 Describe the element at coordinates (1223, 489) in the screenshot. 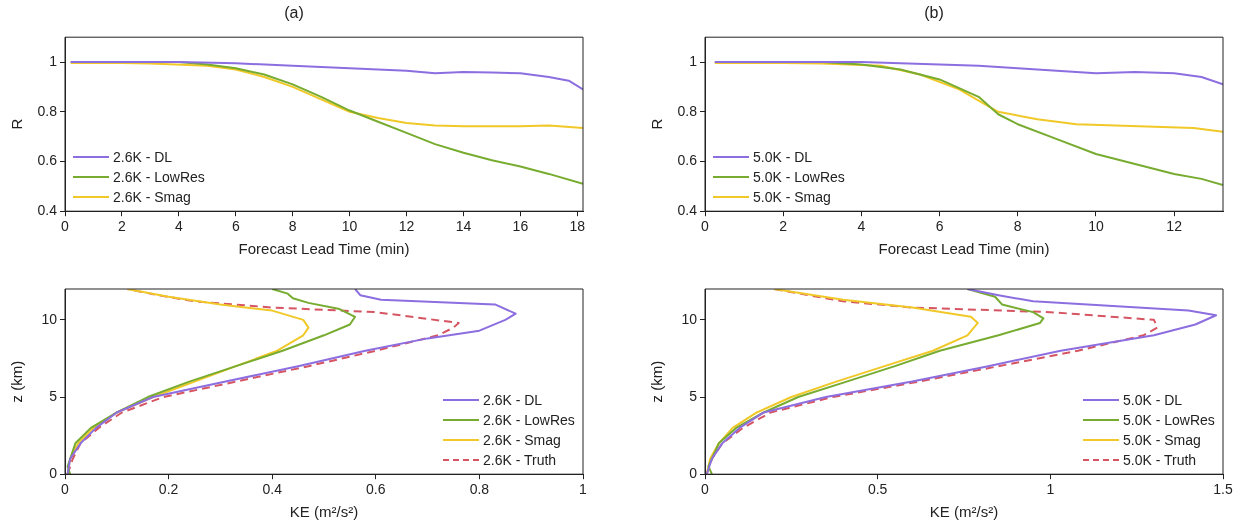

I see `x-tick-label: 1.5` at that location.